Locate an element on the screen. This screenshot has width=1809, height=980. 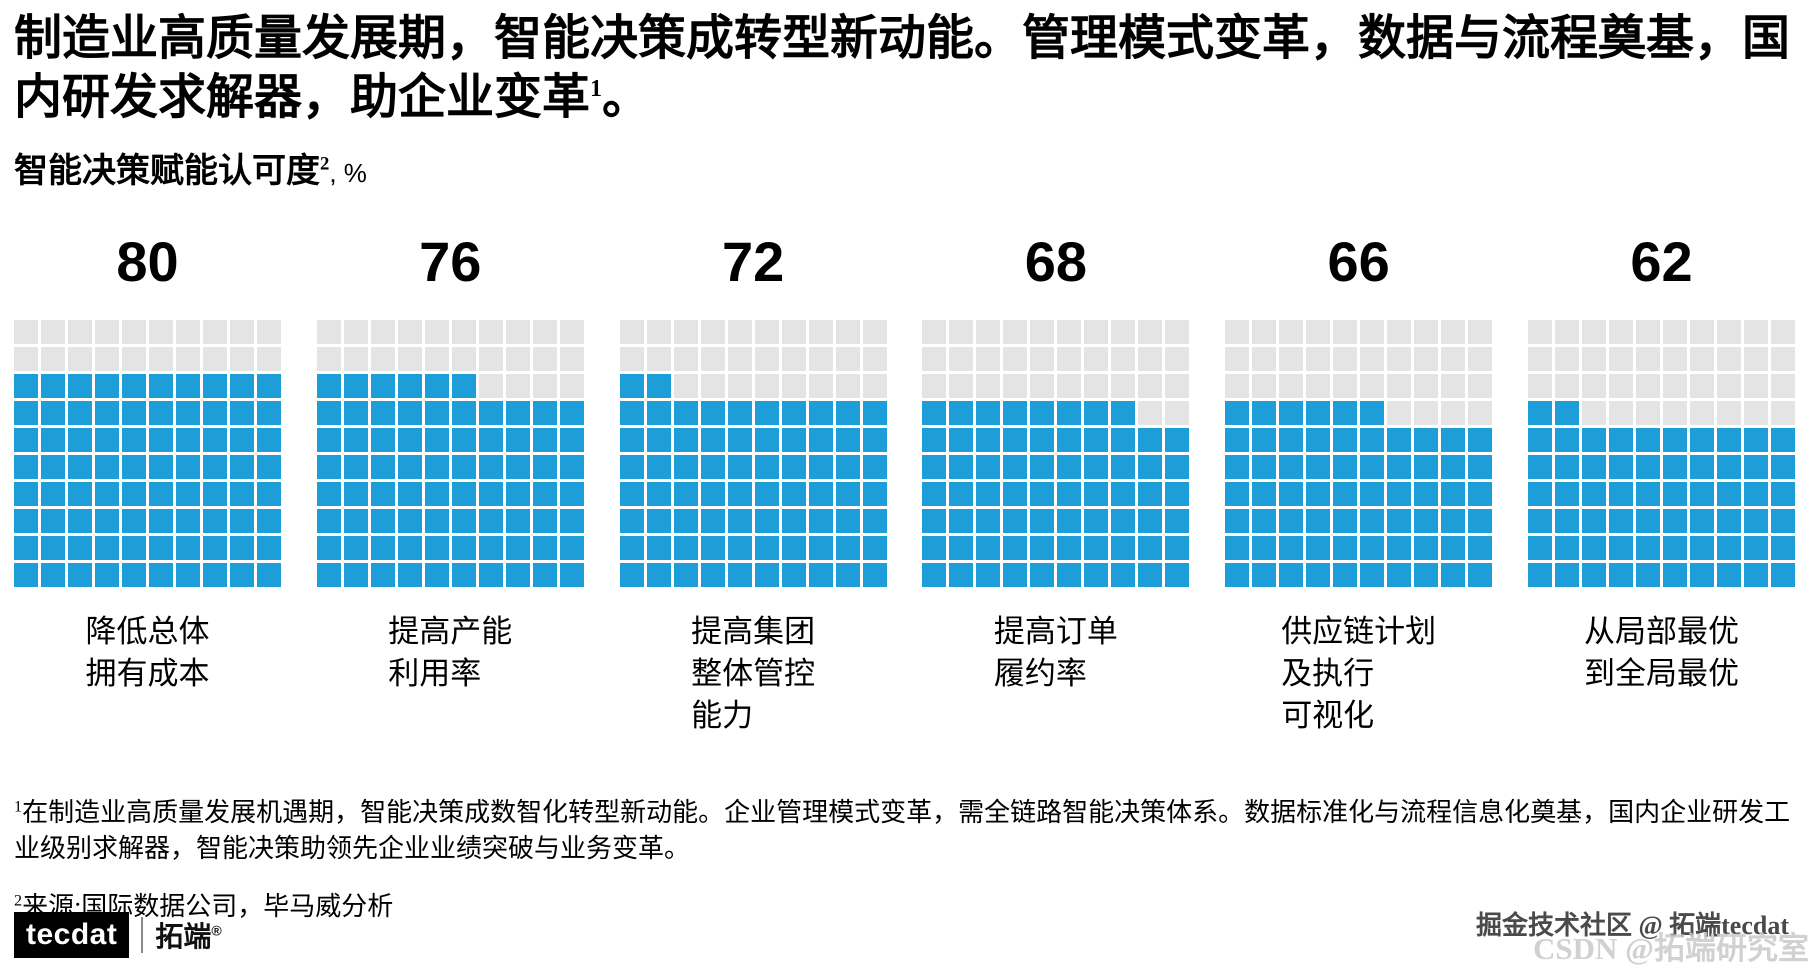
waffle-column: 76 提高产能 利用率 is located at coordinates (450, 485).